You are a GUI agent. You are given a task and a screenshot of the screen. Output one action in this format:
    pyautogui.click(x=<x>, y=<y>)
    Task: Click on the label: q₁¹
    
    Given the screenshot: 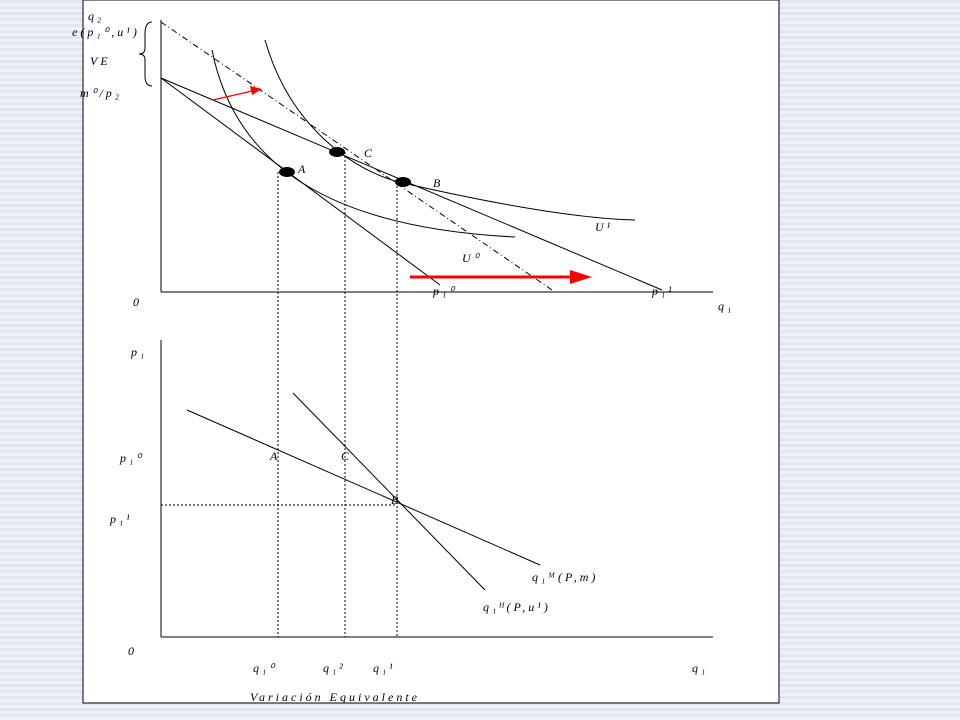 What is the action you would take?
    pyautogui.click(x=384, y=668)
    